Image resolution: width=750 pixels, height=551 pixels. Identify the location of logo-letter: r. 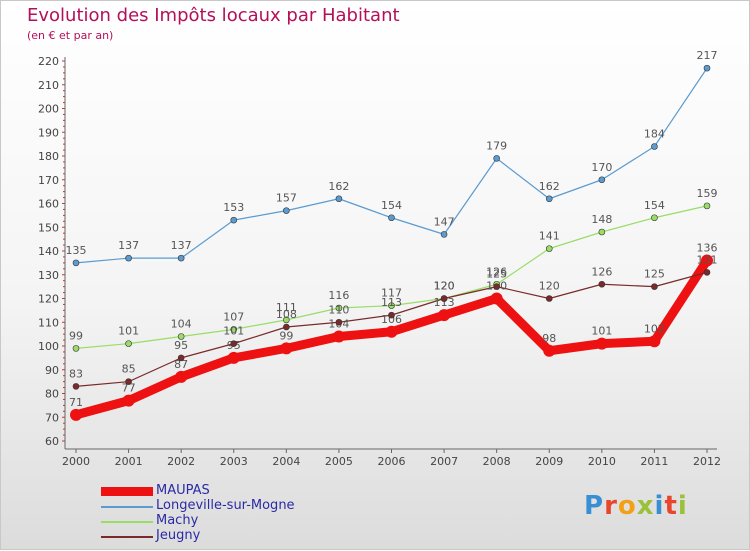
(611, 506).